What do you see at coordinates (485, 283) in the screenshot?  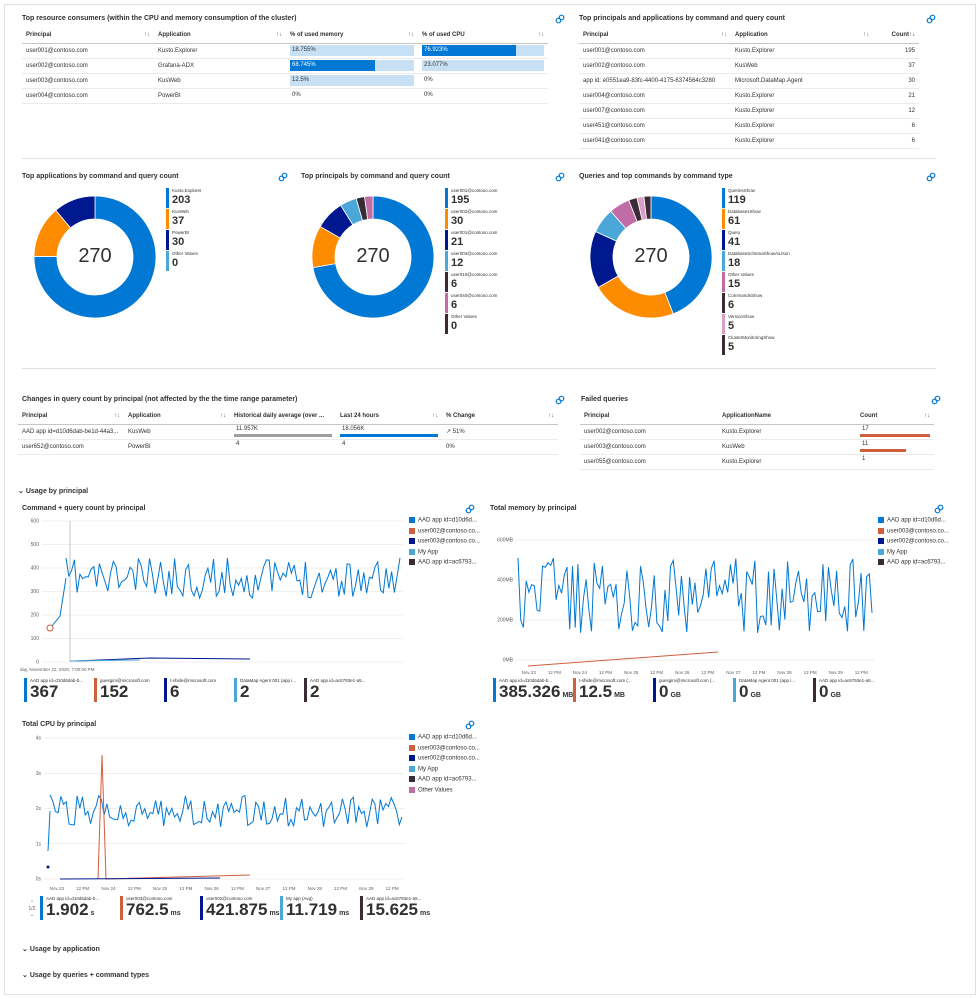 I see `legend-item: user010@contoso.com 6` at bounding box center [485, 283].